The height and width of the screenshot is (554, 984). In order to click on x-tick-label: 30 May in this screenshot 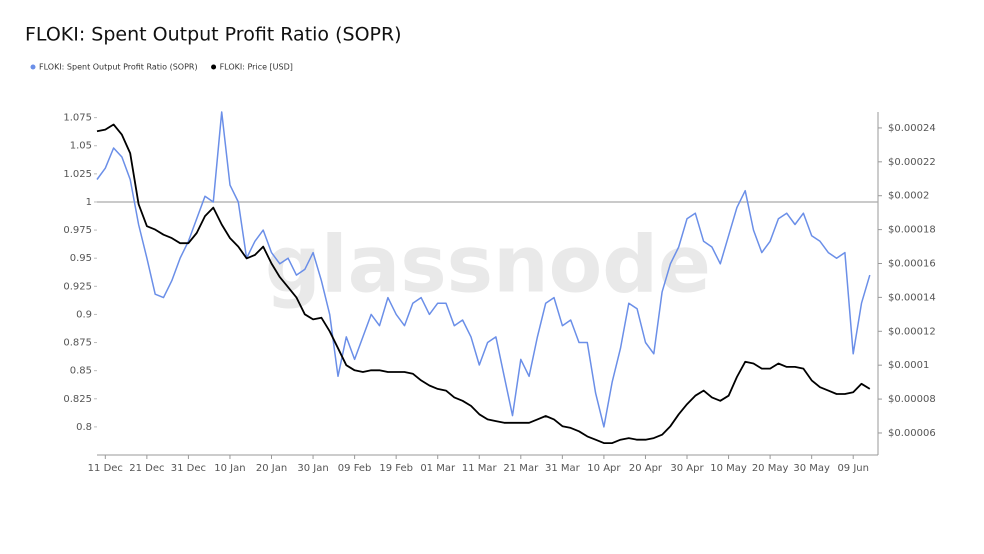, I will do `click(811, 468)`.